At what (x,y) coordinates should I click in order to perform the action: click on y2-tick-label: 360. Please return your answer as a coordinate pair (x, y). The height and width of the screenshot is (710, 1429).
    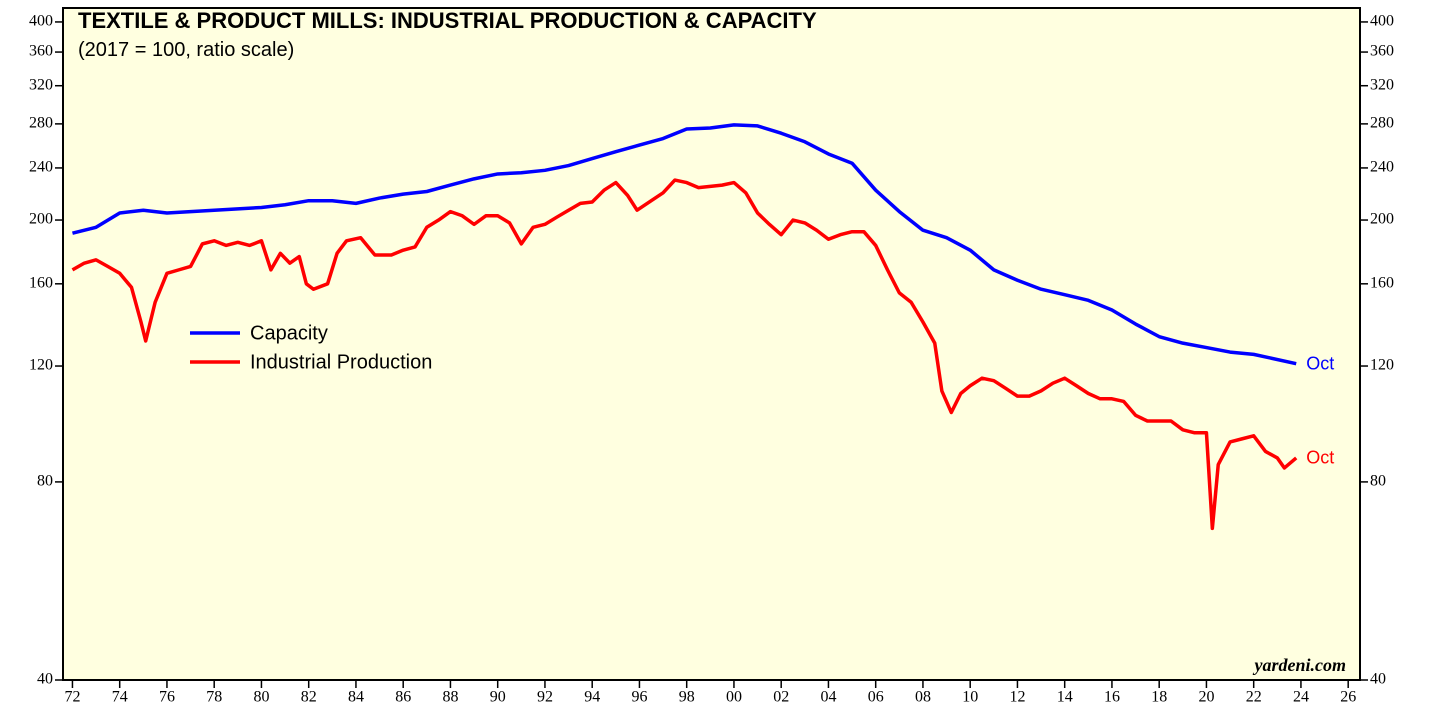
    Looking at the image, I should click on (1382, 51).